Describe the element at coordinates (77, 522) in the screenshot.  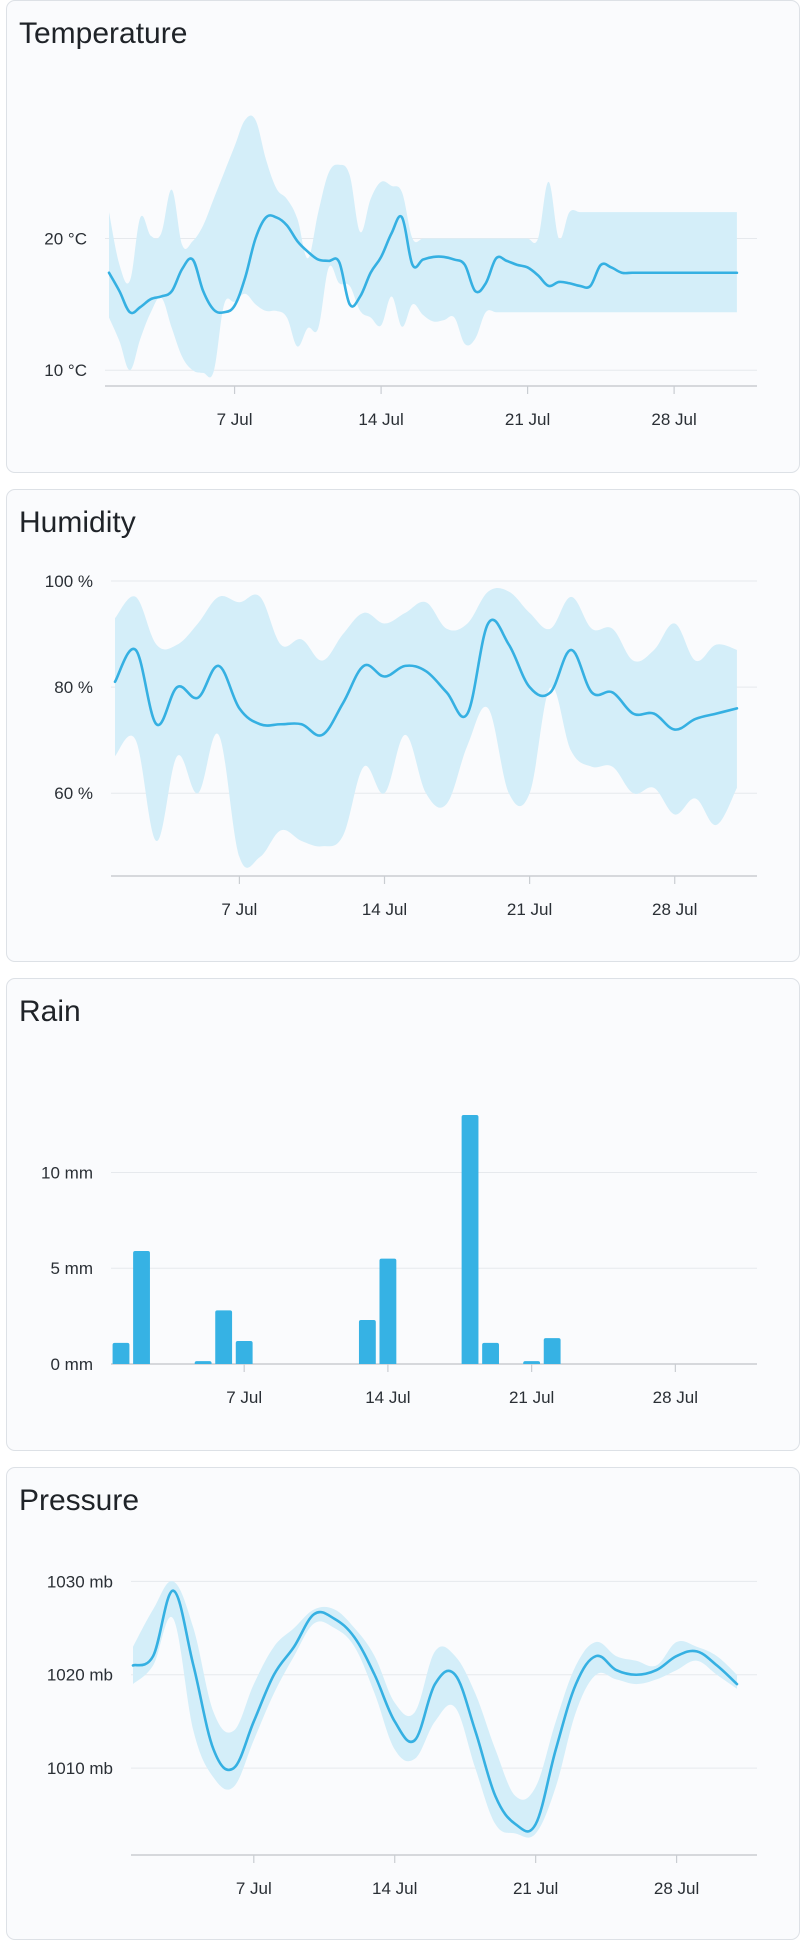
I see `card-title: Humidity` at that location.